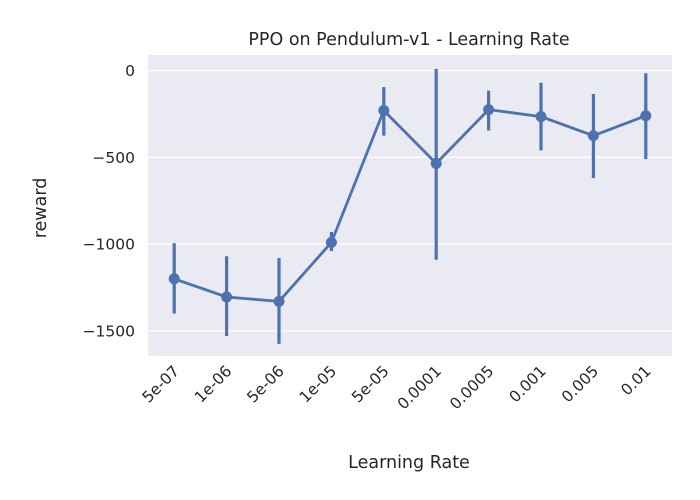 Image resolution: width=700 pixels, height=500 pixels. I want to click on x-tick-label: 0.001, so click(528, 384).